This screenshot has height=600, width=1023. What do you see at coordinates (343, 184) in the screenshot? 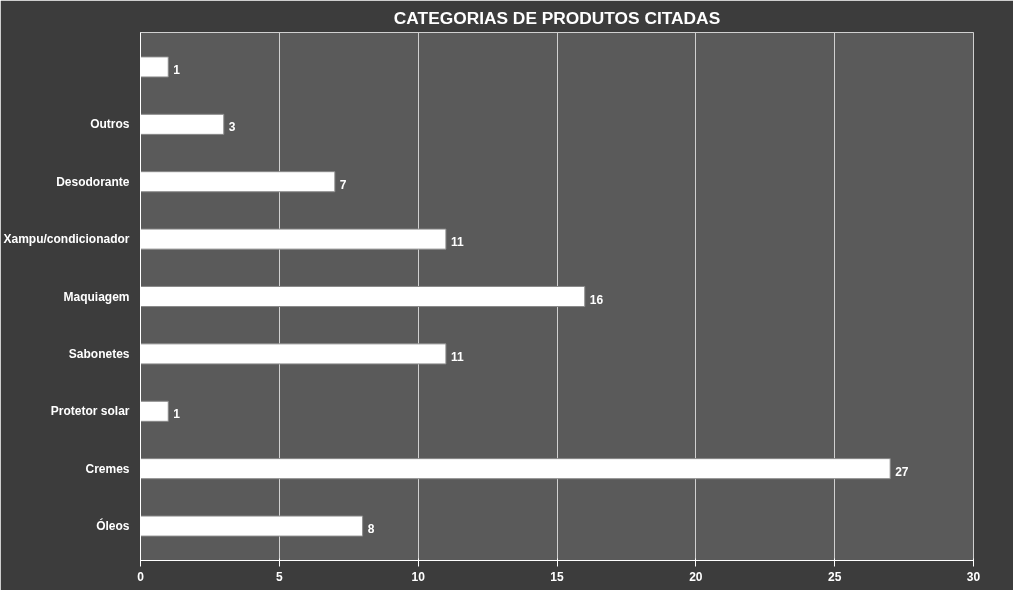
I see `data-label: 7` at bounding box center [343, 184].